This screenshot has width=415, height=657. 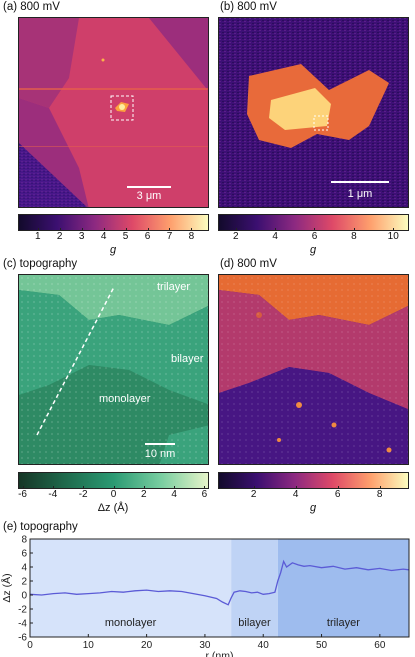 What do you see at coordinates (393, 236) in the screenshot?
I see `colorbar-b-tick-label: 10` at bounding box center [393, 236].